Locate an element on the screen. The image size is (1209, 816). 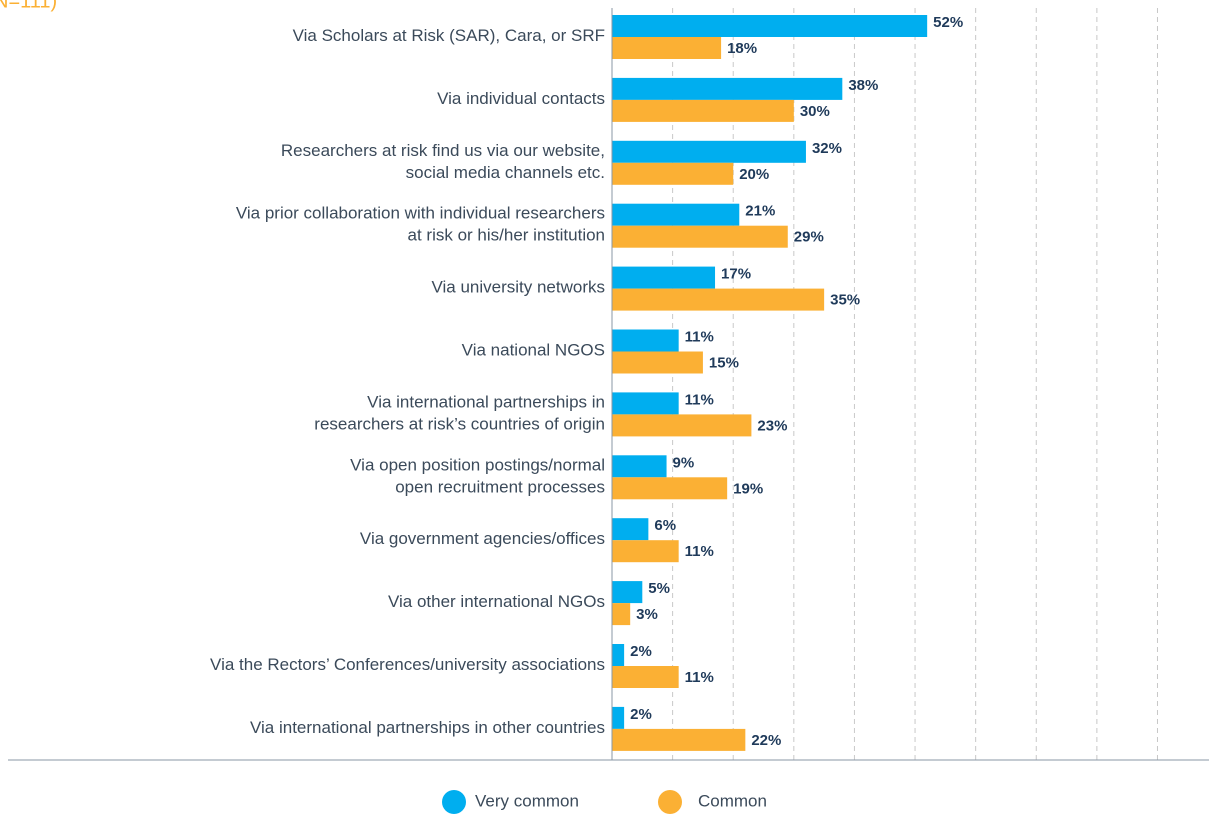
category-line: Via government agencies/offices is located at coordinates (482, 539).